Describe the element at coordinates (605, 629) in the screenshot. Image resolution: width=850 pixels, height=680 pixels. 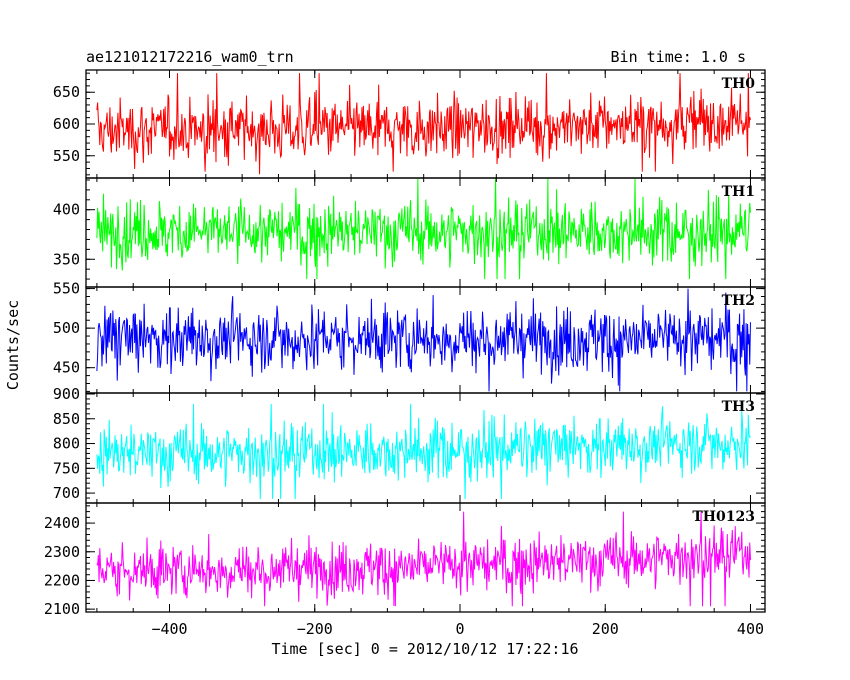
I see `x-tick-label: 200` at that location.